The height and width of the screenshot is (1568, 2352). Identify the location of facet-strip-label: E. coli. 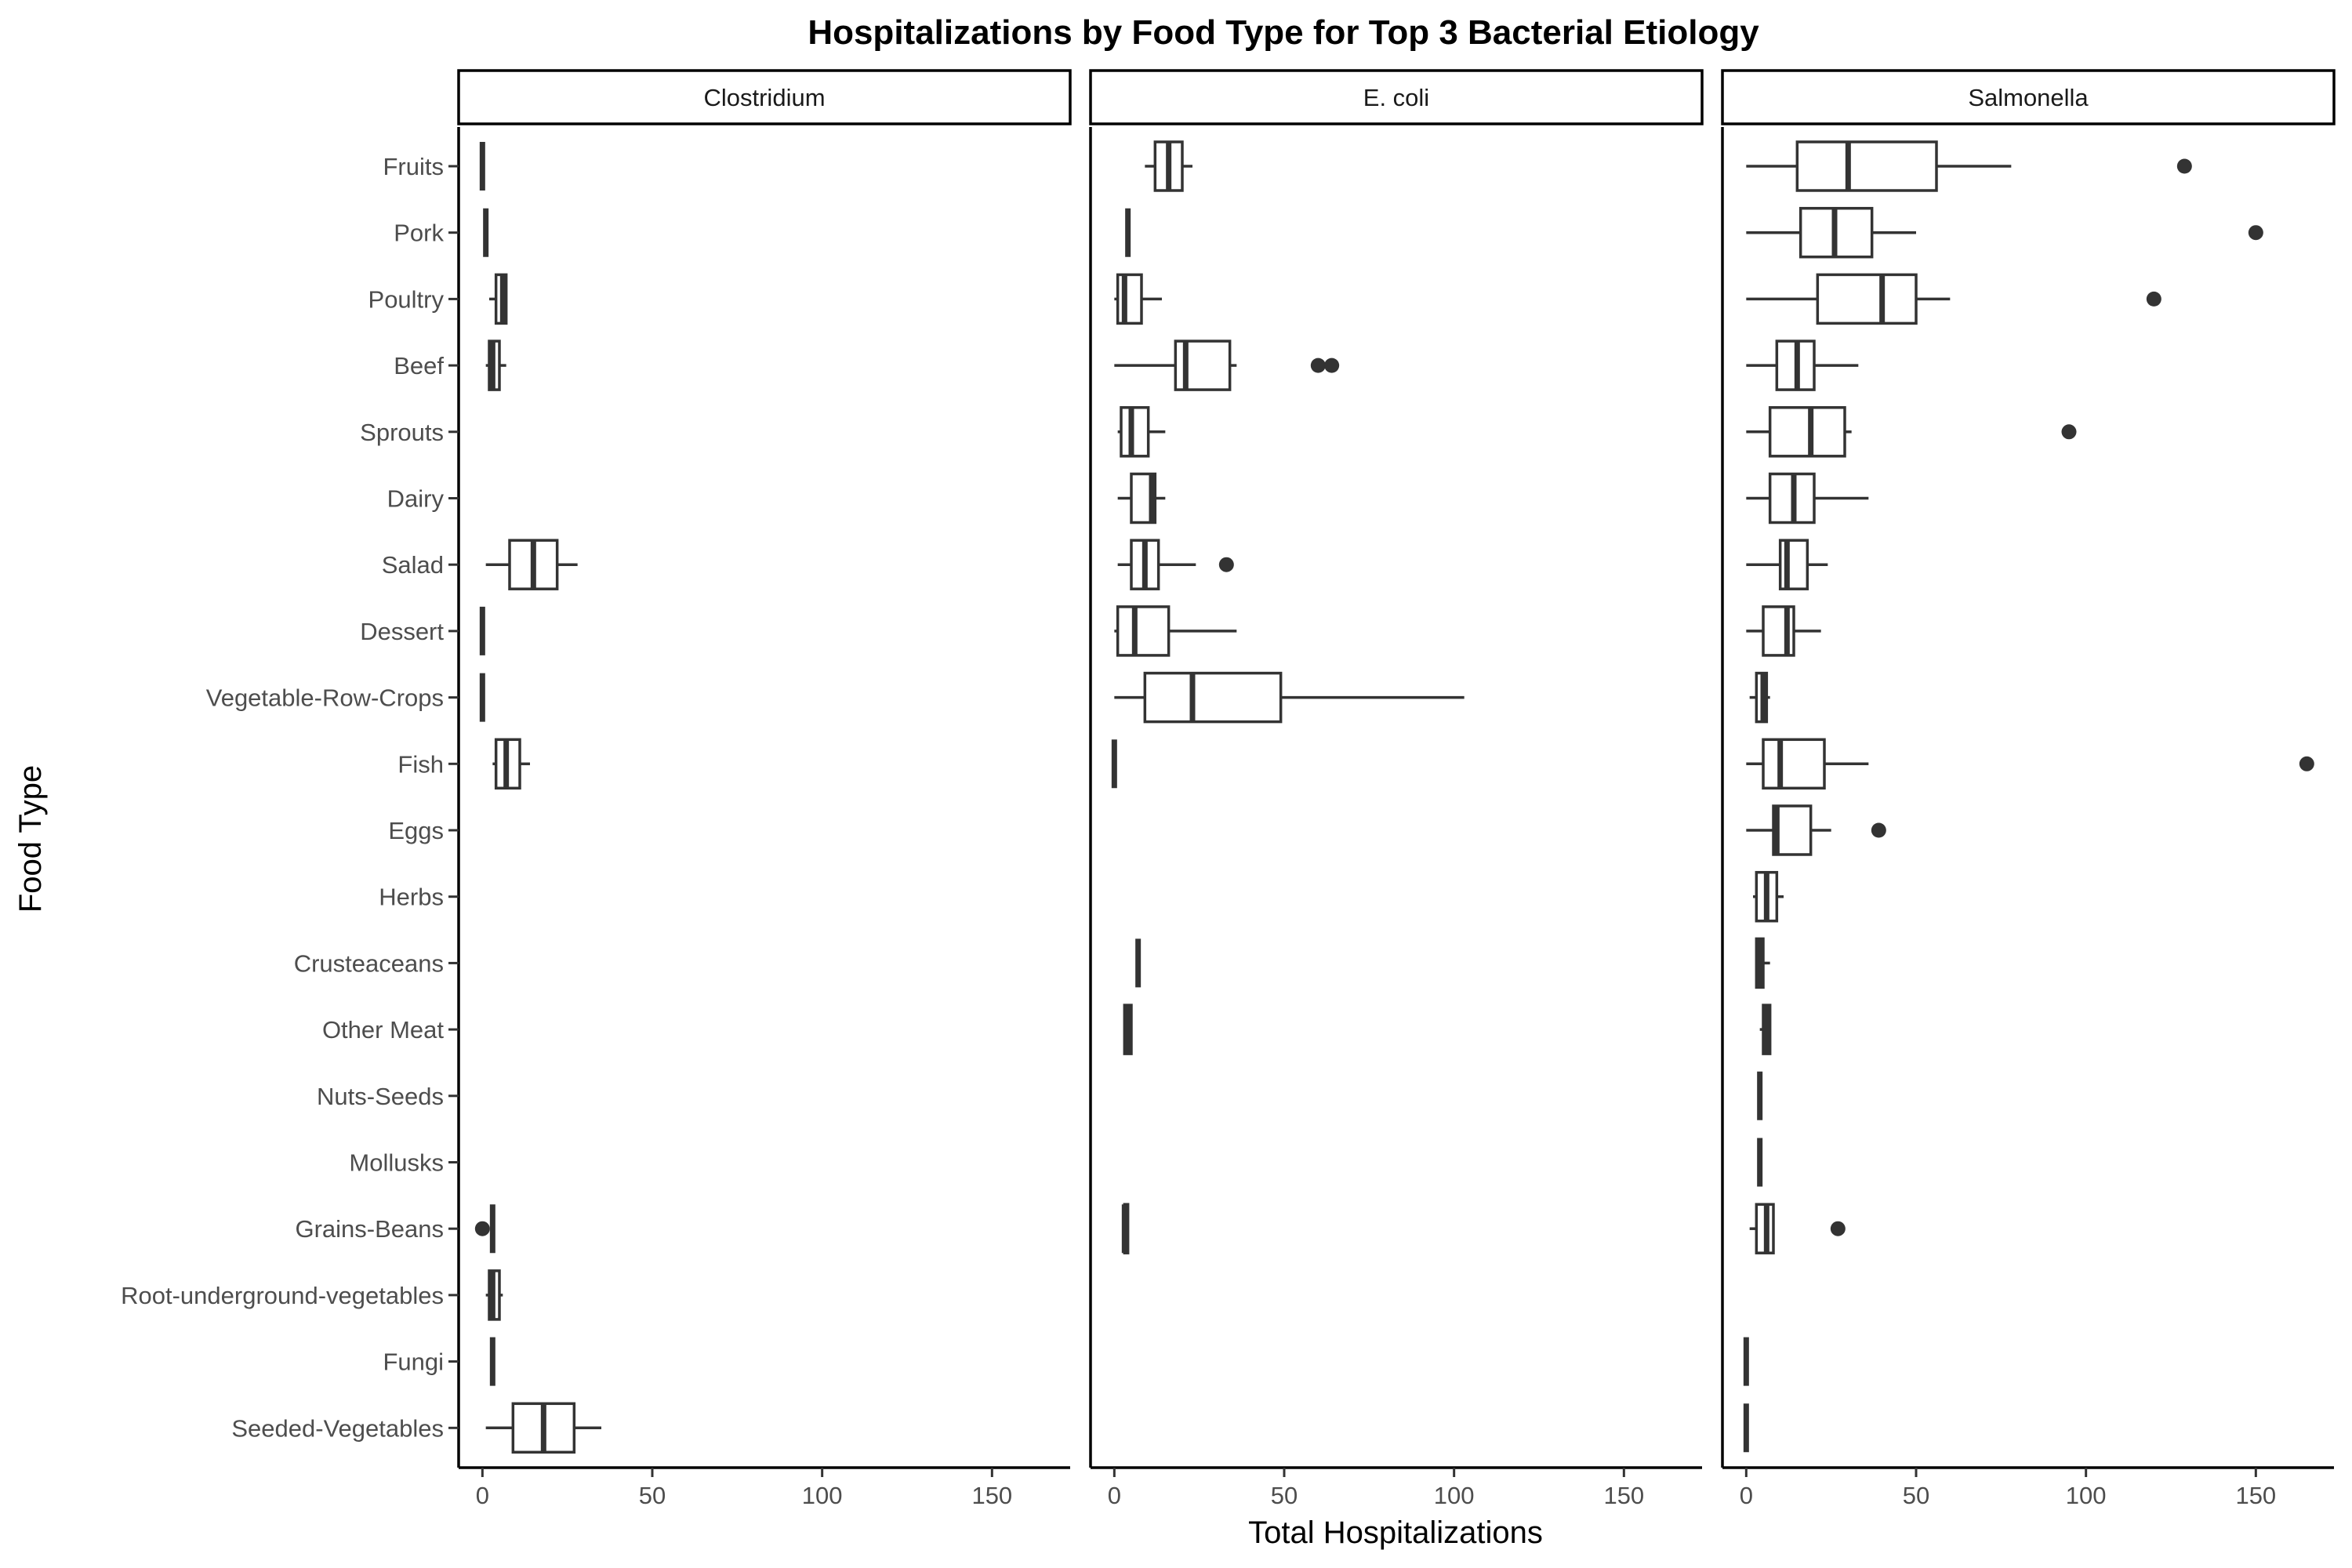
(1396, 97).